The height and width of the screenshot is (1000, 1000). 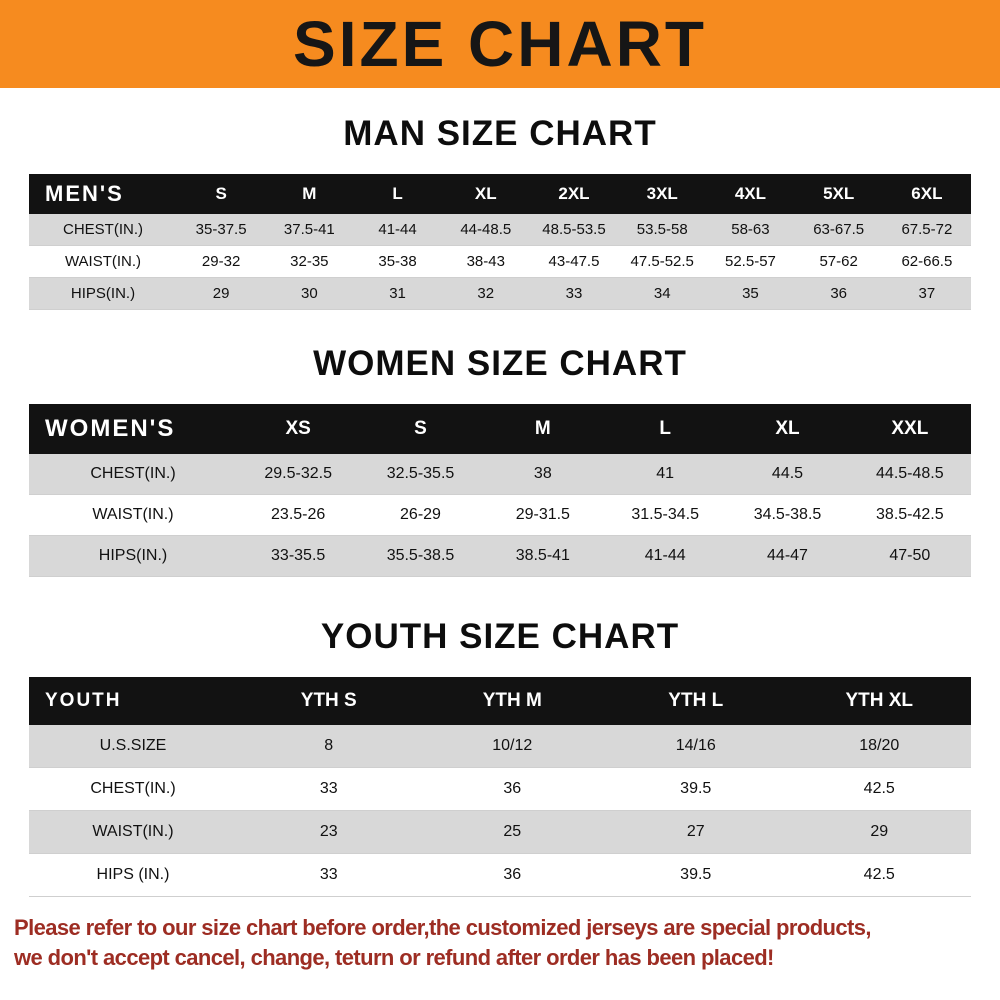 What do you see at coordinates (486, 293) in the screenshot?
I see `value-cell: 32` at bounding box center [486, 293].